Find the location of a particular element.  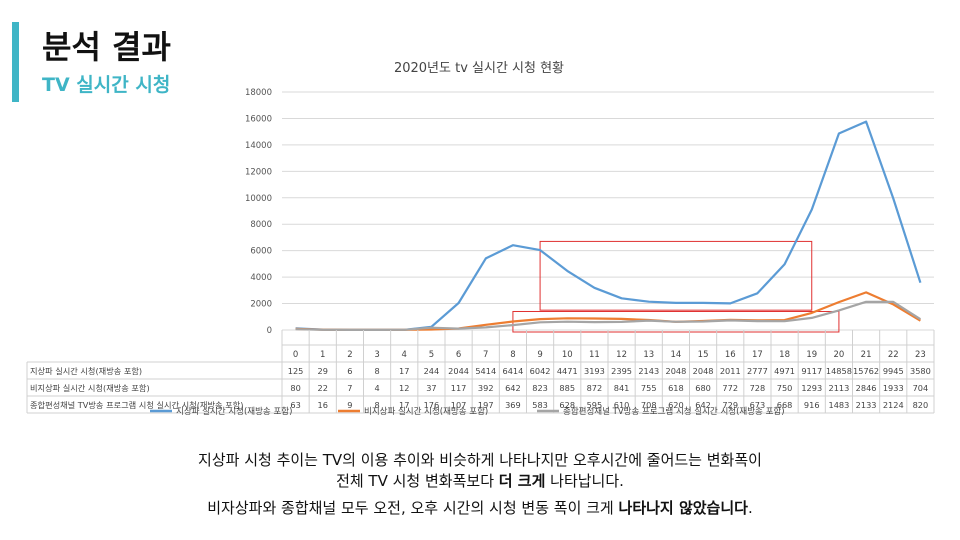

data-label: 916 is located at coordinates (812, 405).